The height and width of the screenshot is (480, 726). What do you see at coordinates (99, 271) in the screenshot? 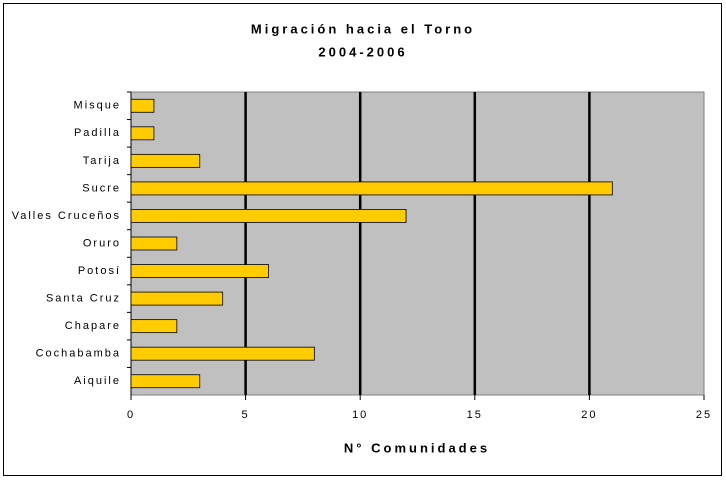
I see `y-tick-label: Potosí` at bounding box center [99, 271].